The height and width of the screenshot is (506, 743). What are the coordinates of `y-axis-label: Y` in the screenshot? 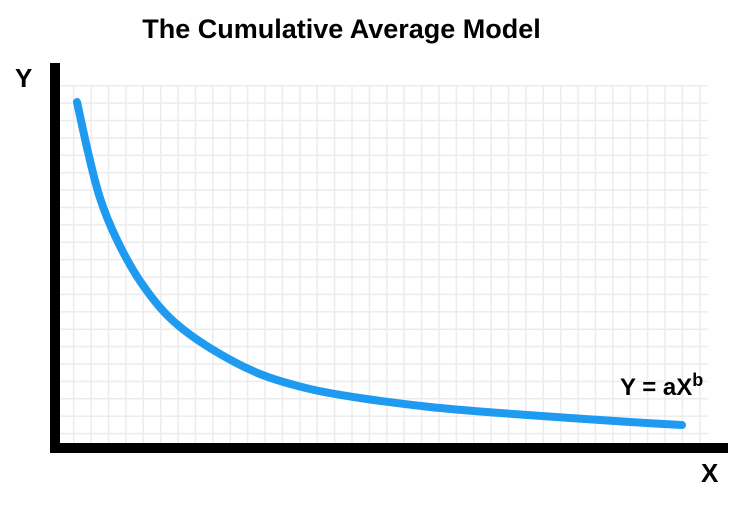 It's located at (24, 78).